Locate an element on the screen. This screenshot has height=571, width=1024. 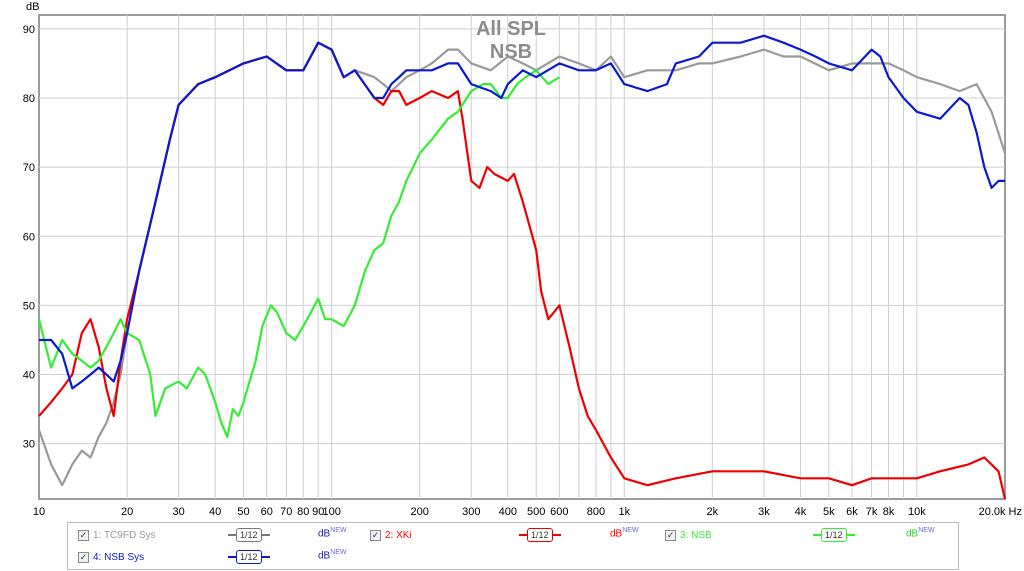
x-tick-label: 400 is located at coordinates (508, 512).